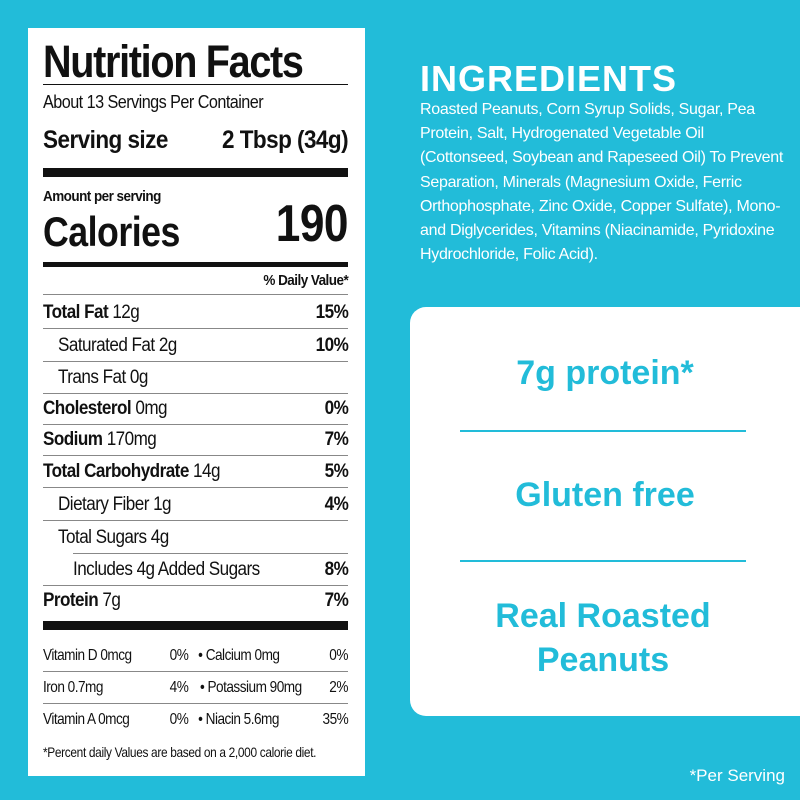  What do you see at coordinates (195, 264) in the screenshot?
I see `medium-divider` at bounding box center [195, 264].